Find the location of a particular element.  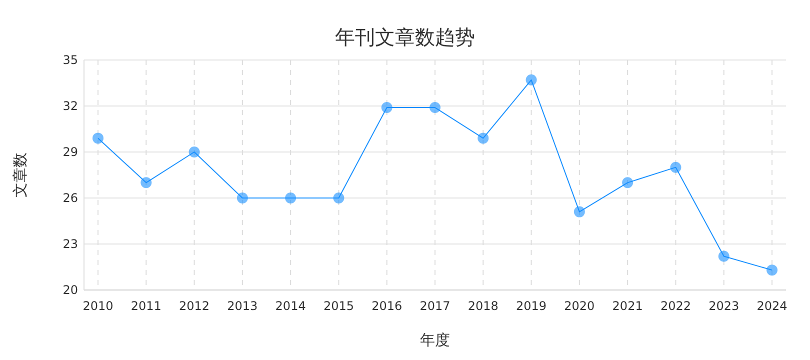

y-tick-label: 20 is located at coordinates (70, 290).